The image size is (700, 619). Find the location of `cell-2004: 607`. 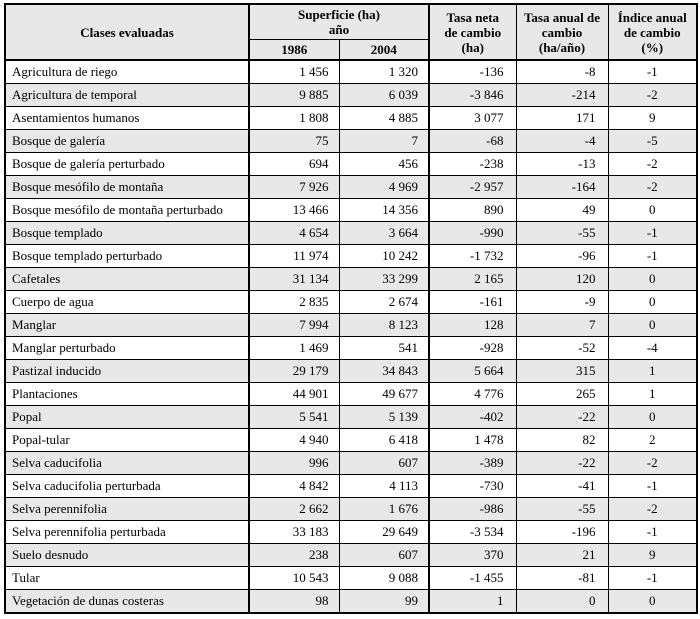

cell-2004: 607 is located at coordinates (384, 555).